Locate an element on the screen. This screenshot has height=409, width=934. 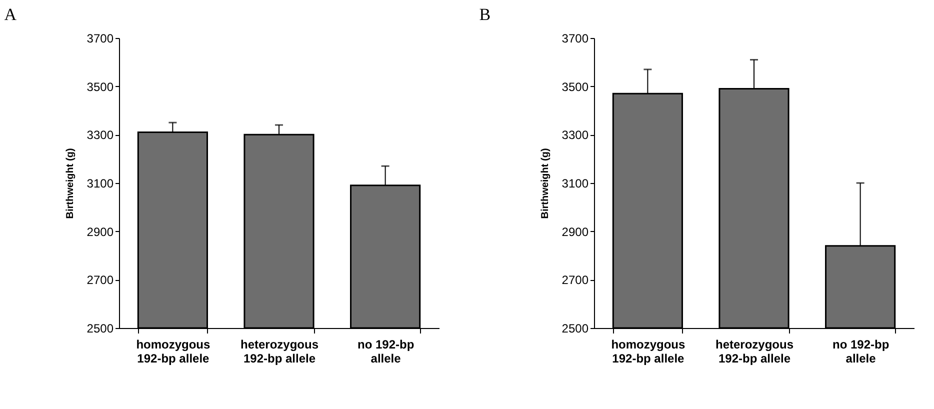
chart-title: A is located at coordinates (11, 14).